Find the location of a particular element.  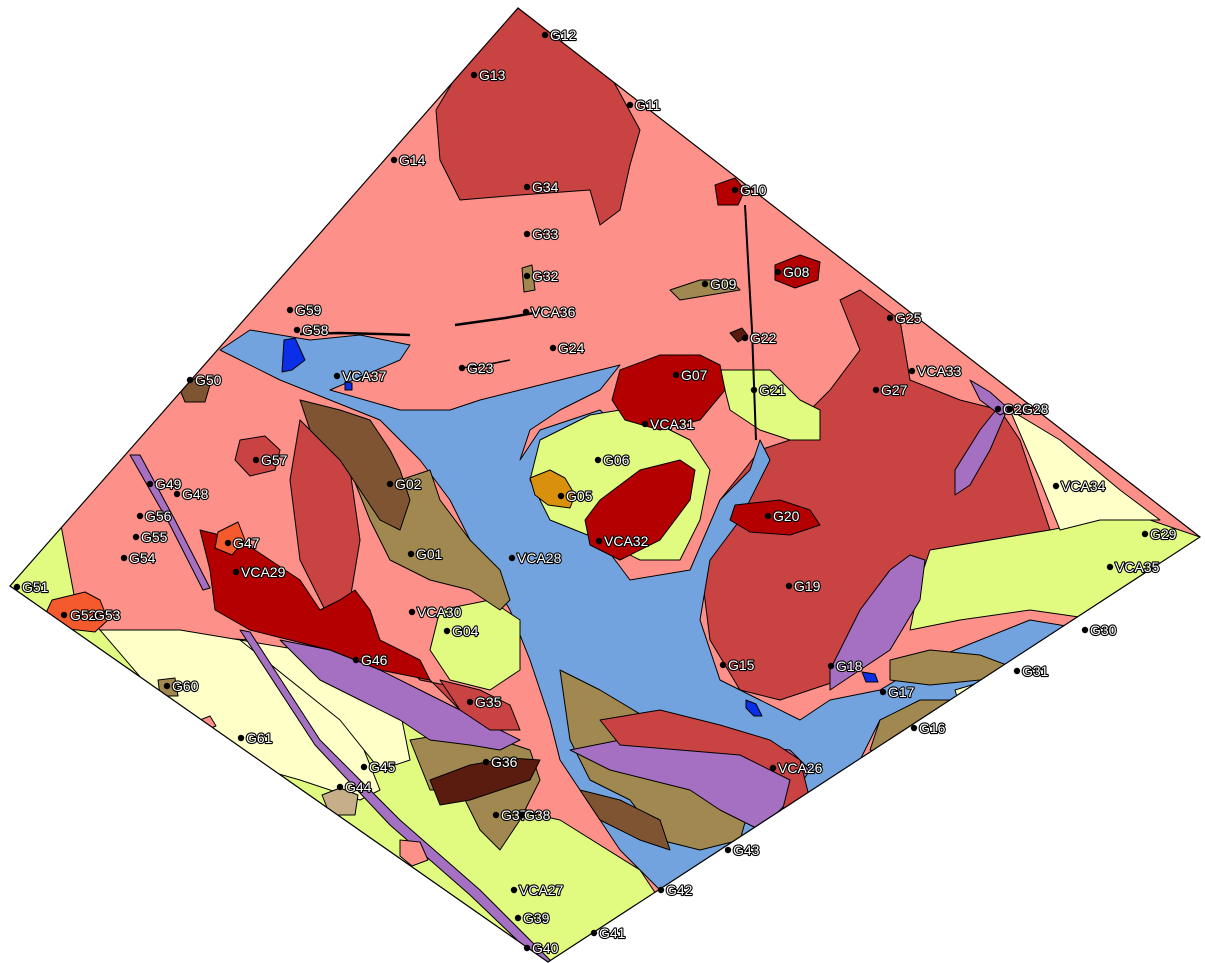

site-label: G09 is located at coordinates (723, 284).